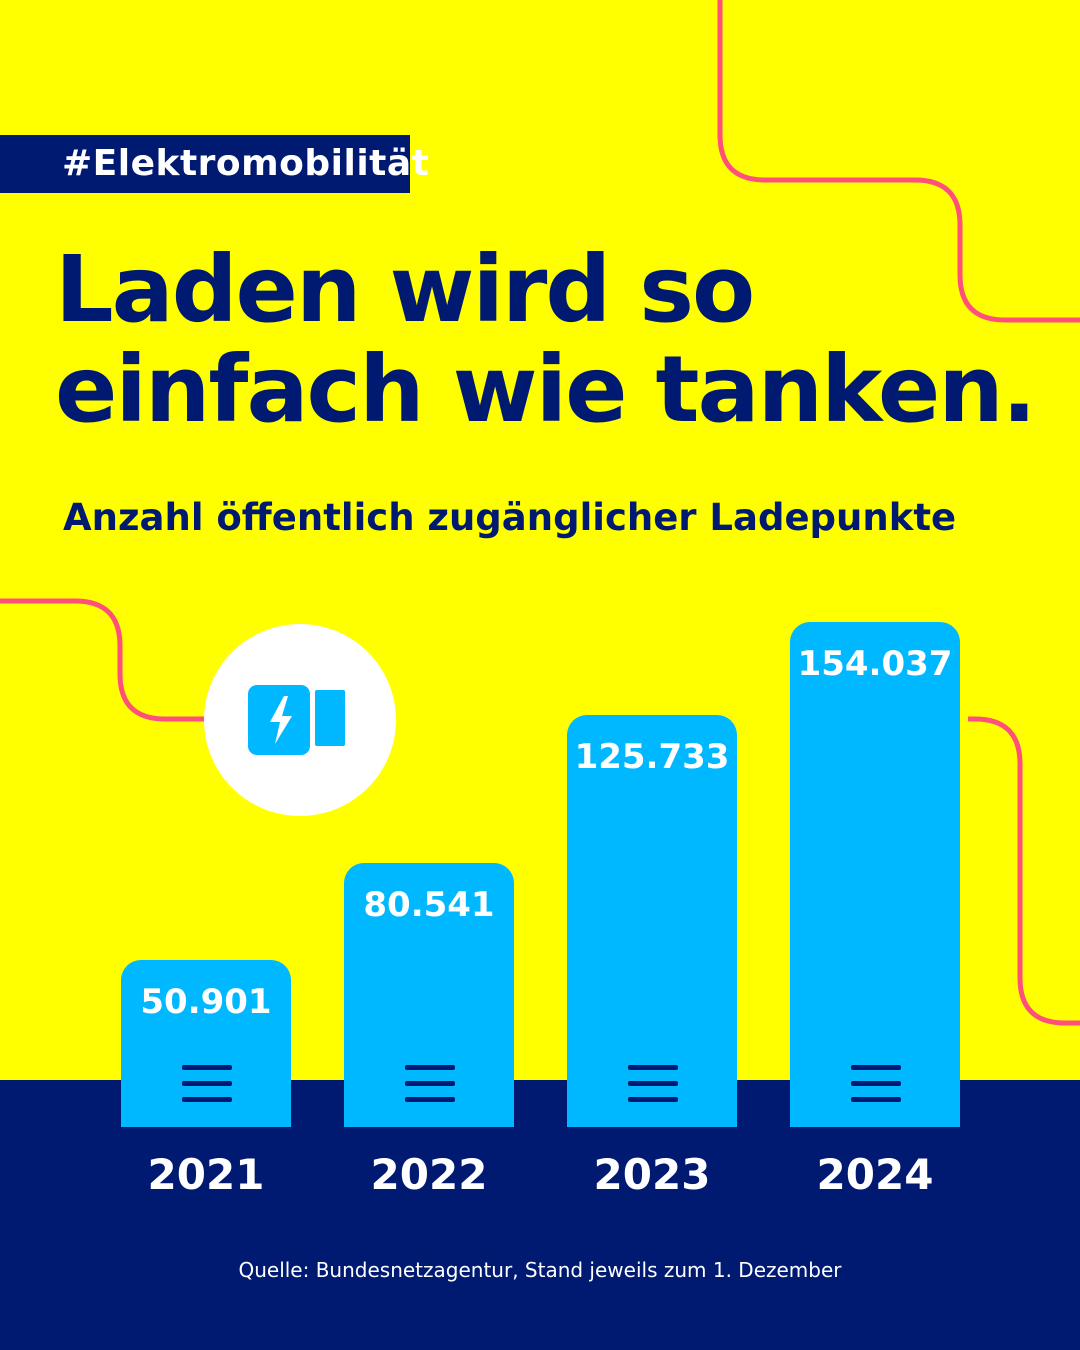 Image resolution: width=1080 pixels, height=1350 pixels. I want to click on headline-line-2: einfach wie tanken., so click(546, 389).